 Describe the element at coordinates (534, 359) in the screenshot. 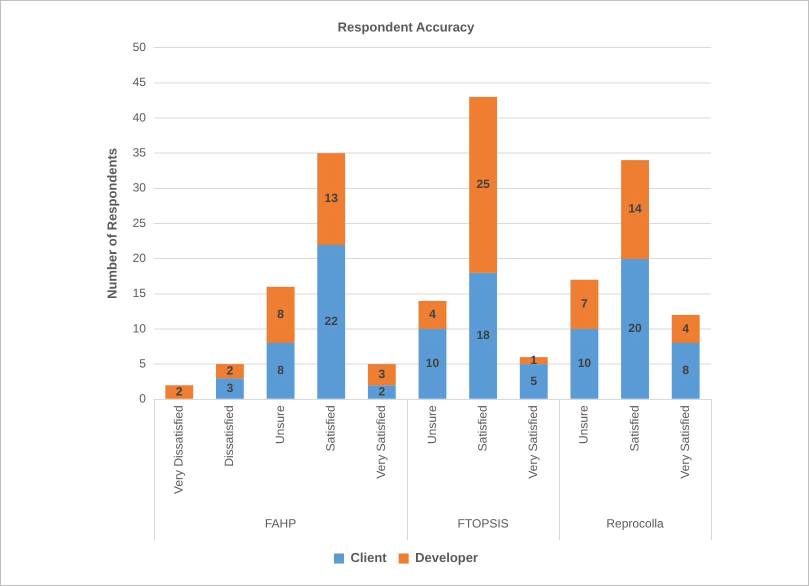

I see `data-label: 1` at that location.